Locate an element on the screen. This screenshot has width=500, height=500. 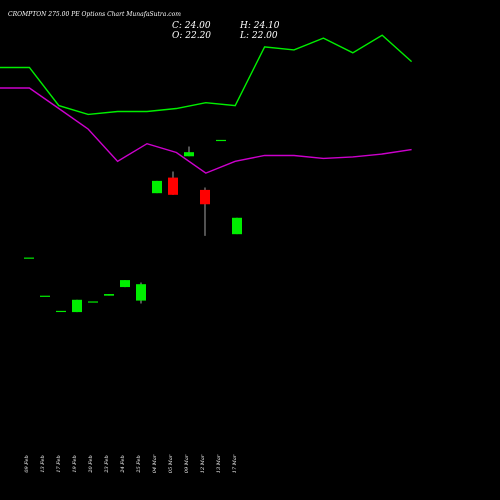
high-label: H: 24.10 is located at coordinates (259, 26).